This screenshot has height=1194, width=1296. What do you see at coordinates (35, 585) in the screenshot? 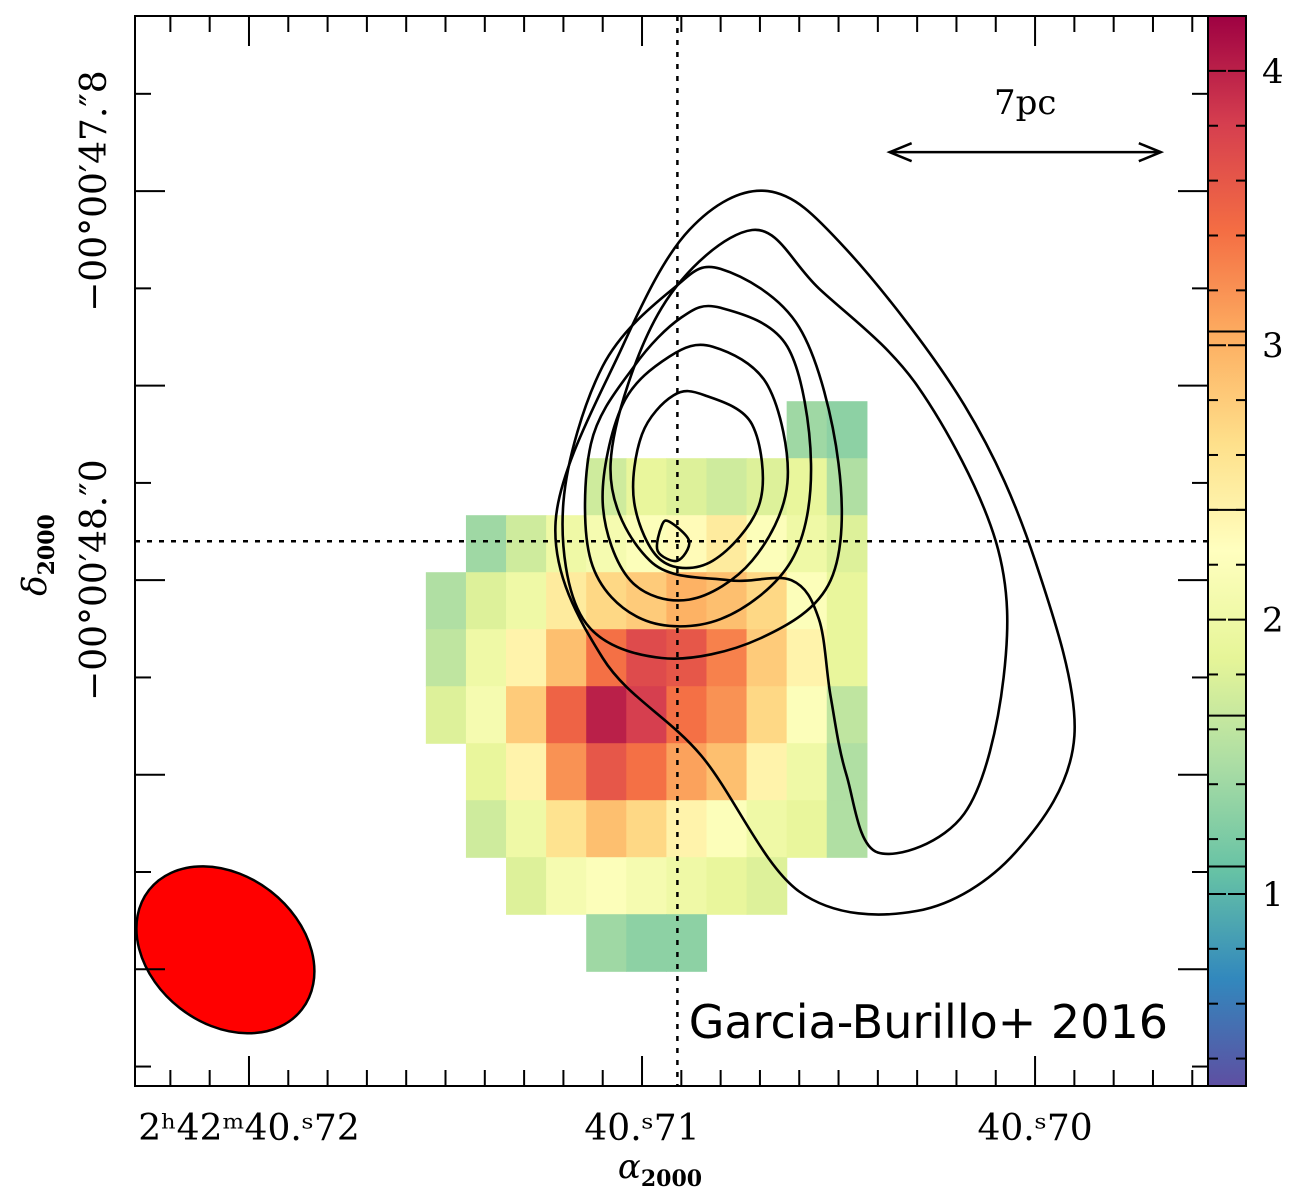
I see `y-axis-symbol: δ` at bounding box center [35, 585].